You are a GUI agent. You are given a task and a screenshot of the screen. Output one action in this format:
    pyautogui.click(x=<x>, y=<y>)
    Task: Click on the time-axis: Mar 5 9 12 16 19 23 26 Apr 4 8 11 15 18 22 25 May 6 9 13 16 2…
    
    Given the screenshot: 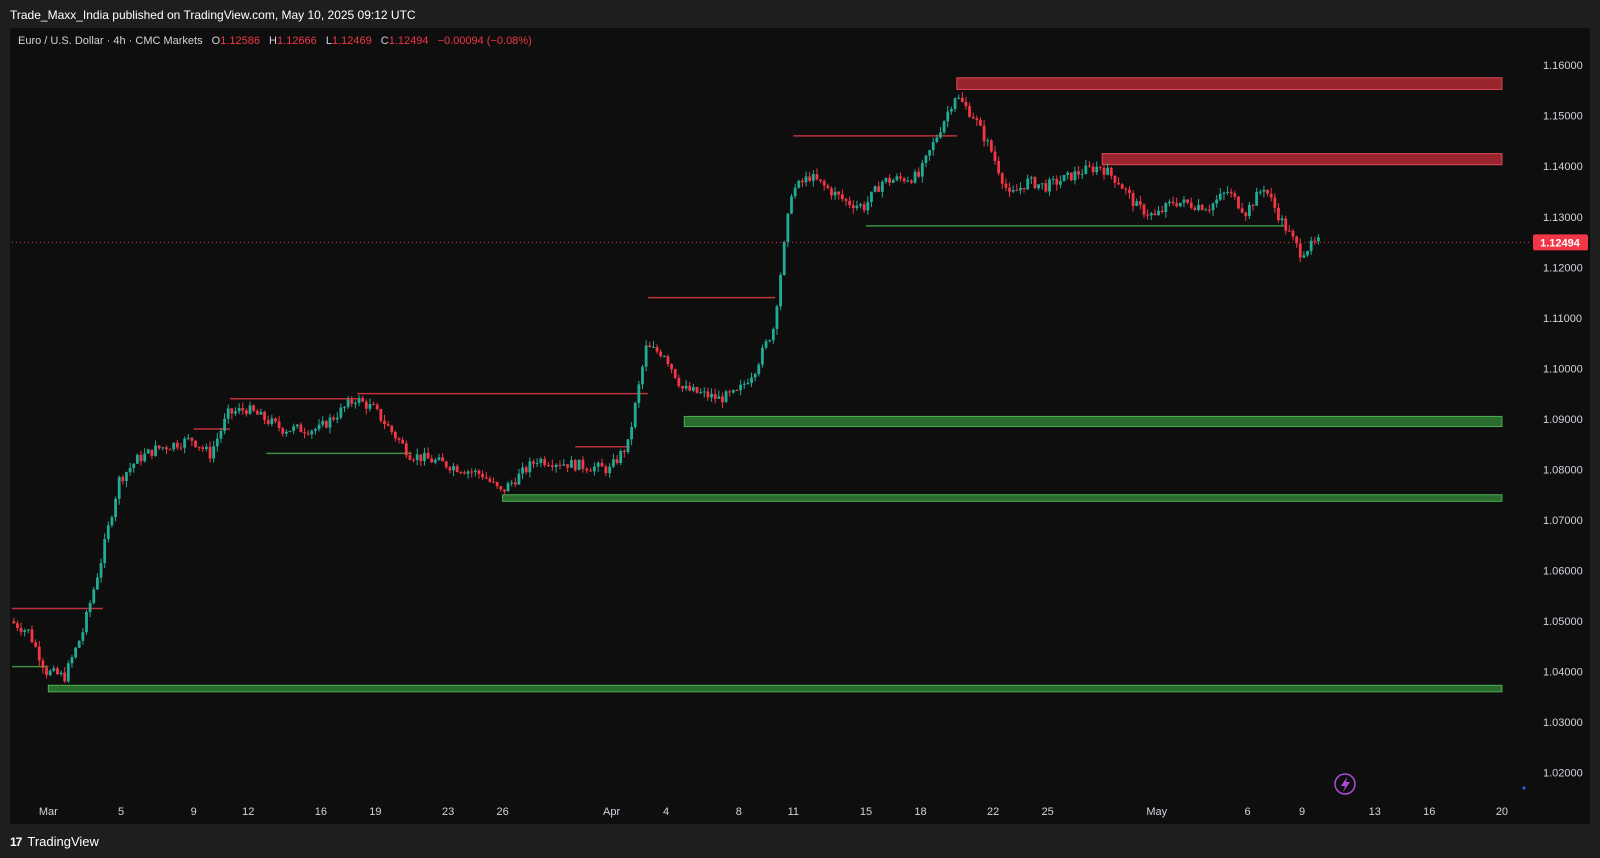 What is the action you would take?
    pyautogui.click(x=773, y=812)
    